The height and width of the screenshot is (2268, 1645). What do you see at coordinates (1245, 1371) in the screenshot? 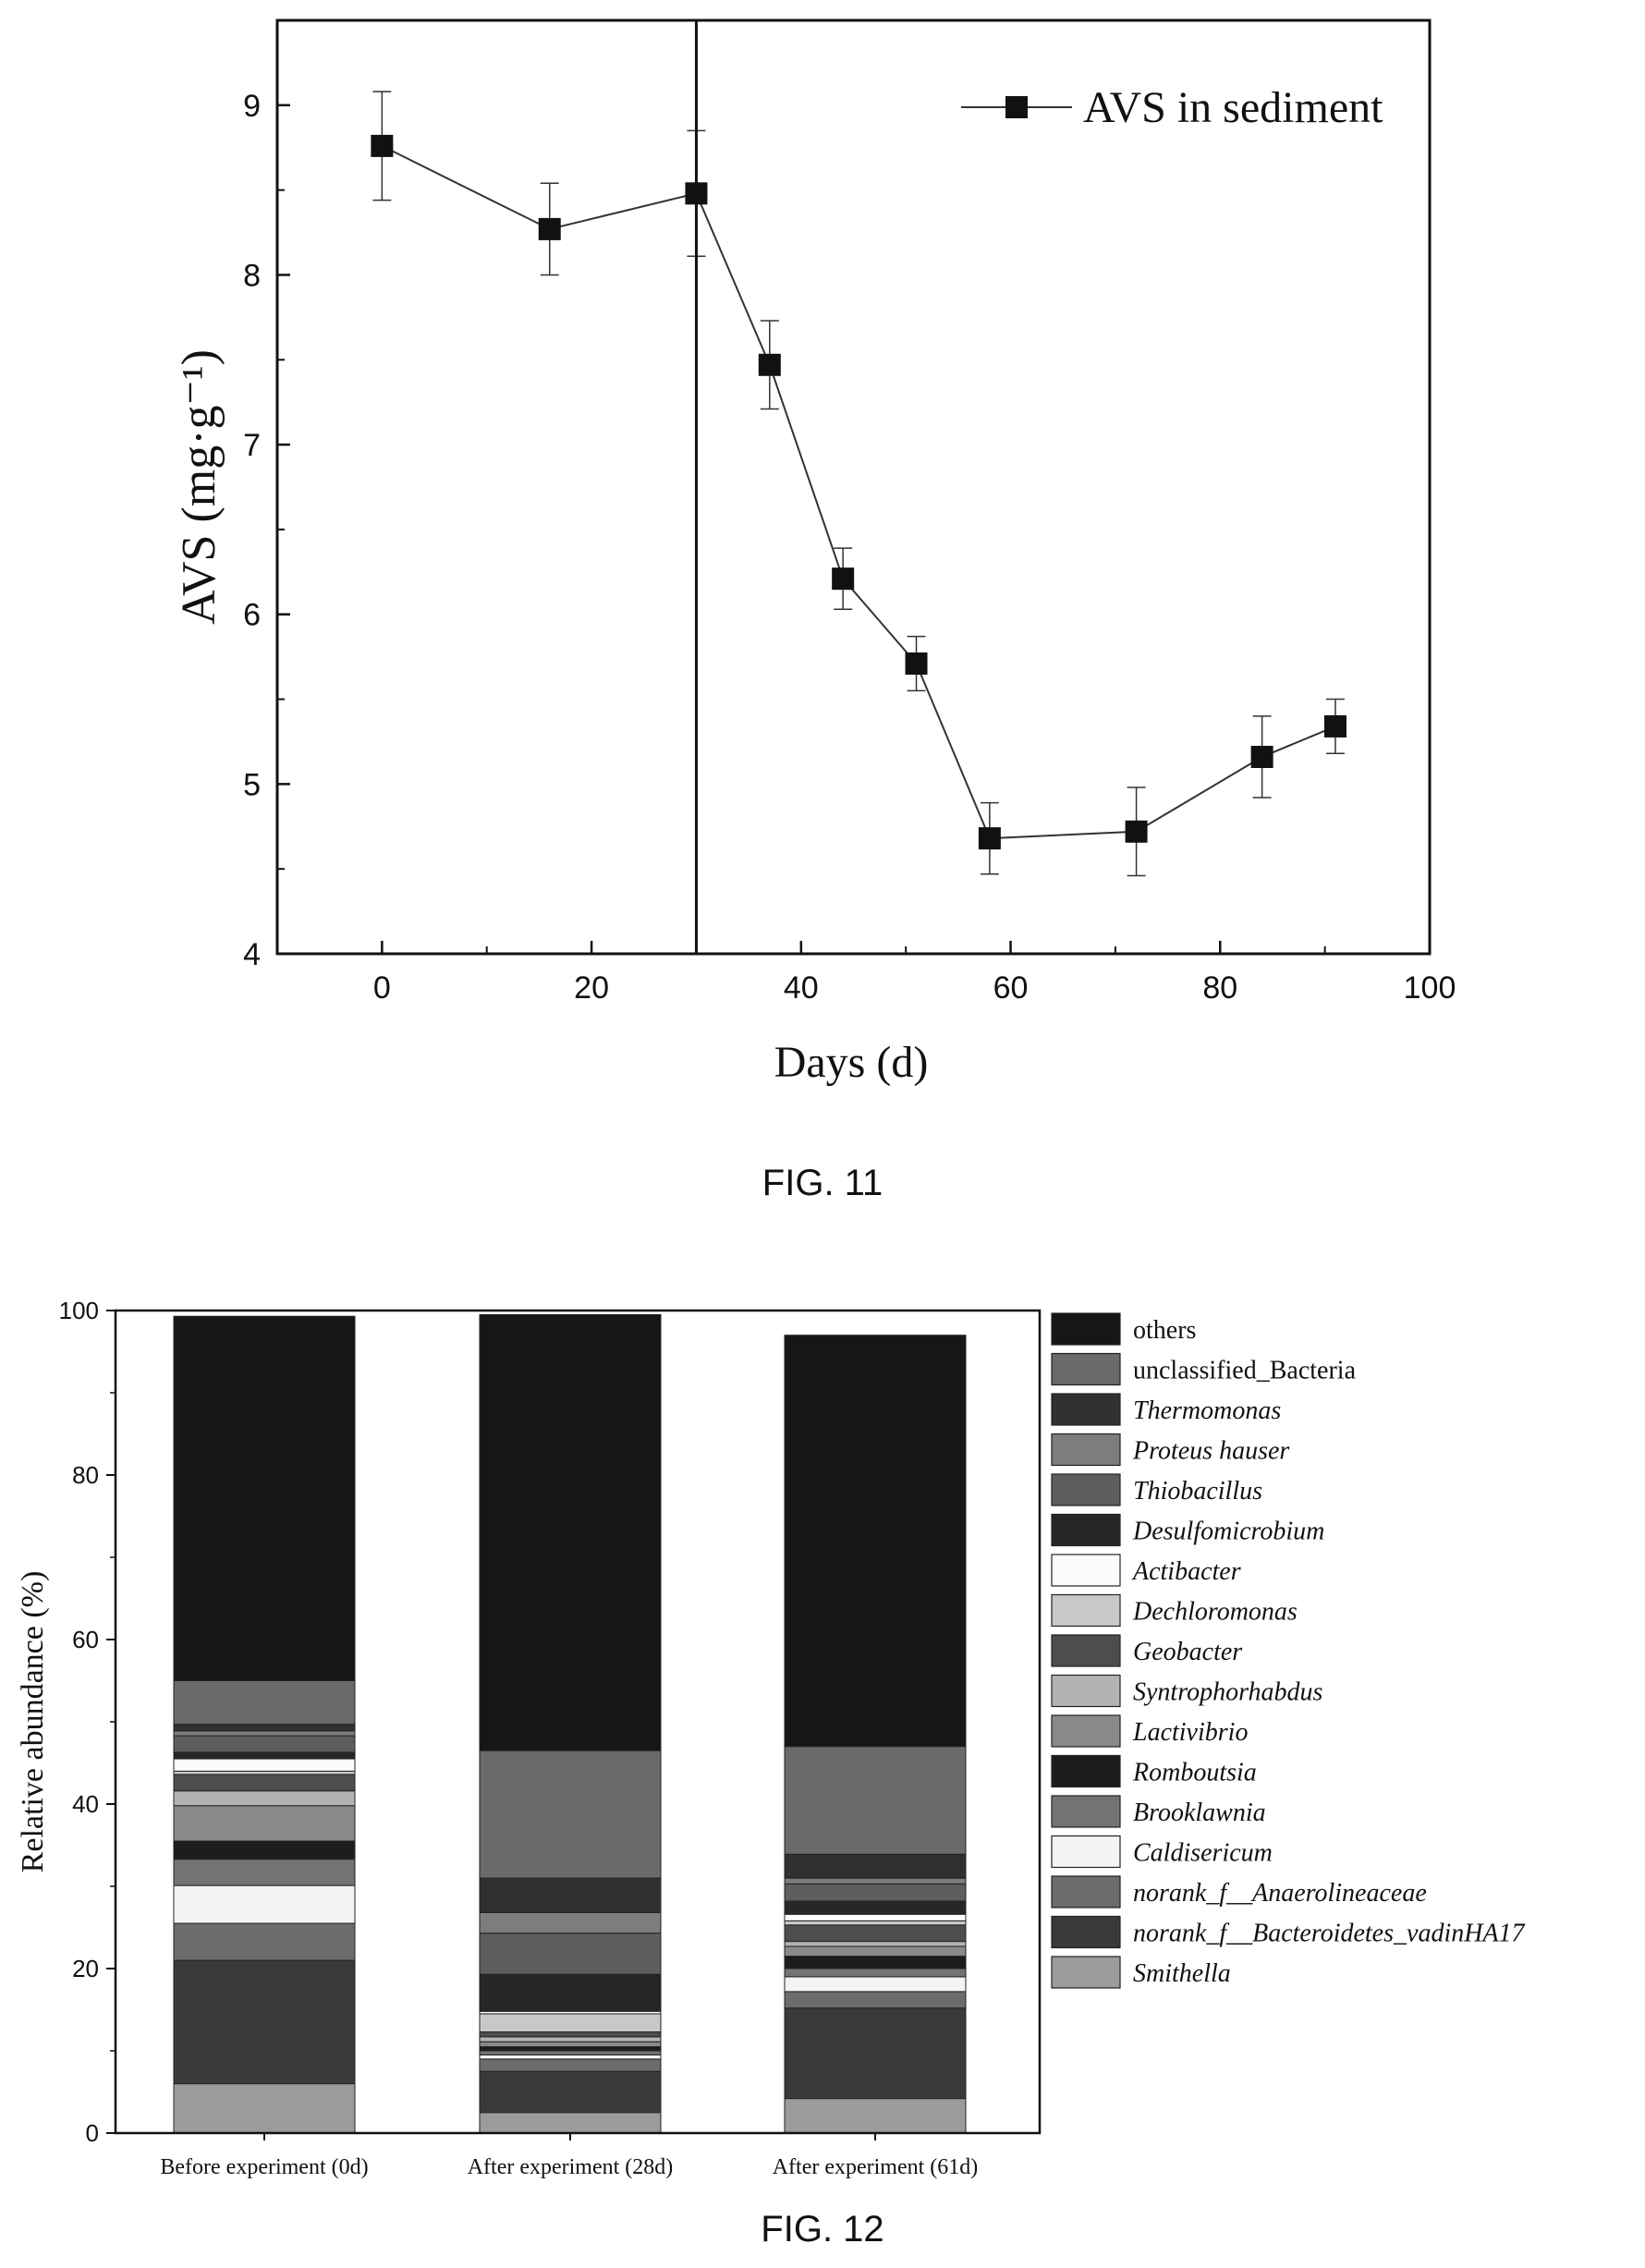
I see `legend-label: unclassified_Bacteria` at bounding box center [1245, 1371].